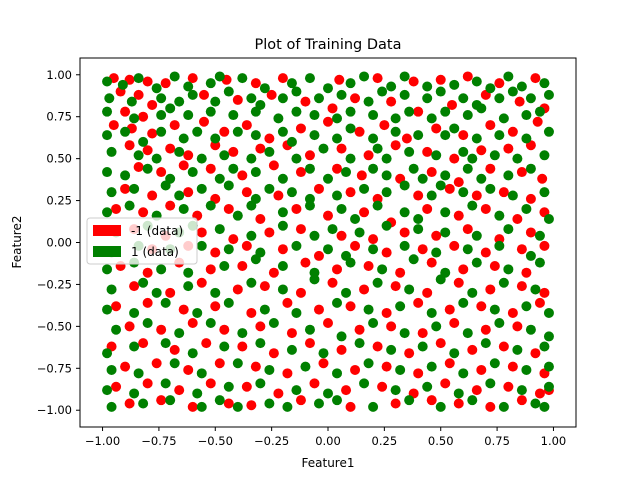 The width and height of the screenshot is (640, 484). Describe the element at coordinates (142, 241) in the screenshot. I see `legend: -1 (data) 1 (data)` at that location.